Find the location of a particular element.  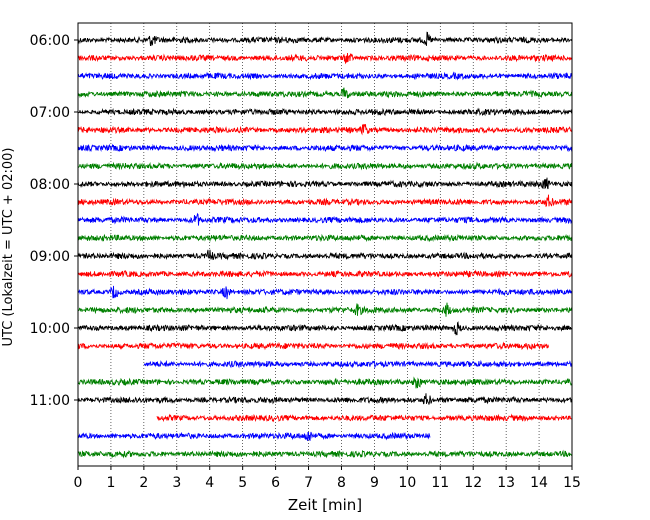

y-axis: 06:00 07:00 08:00 09:00 10:00 11:00 is located at coordinates (54, 221).